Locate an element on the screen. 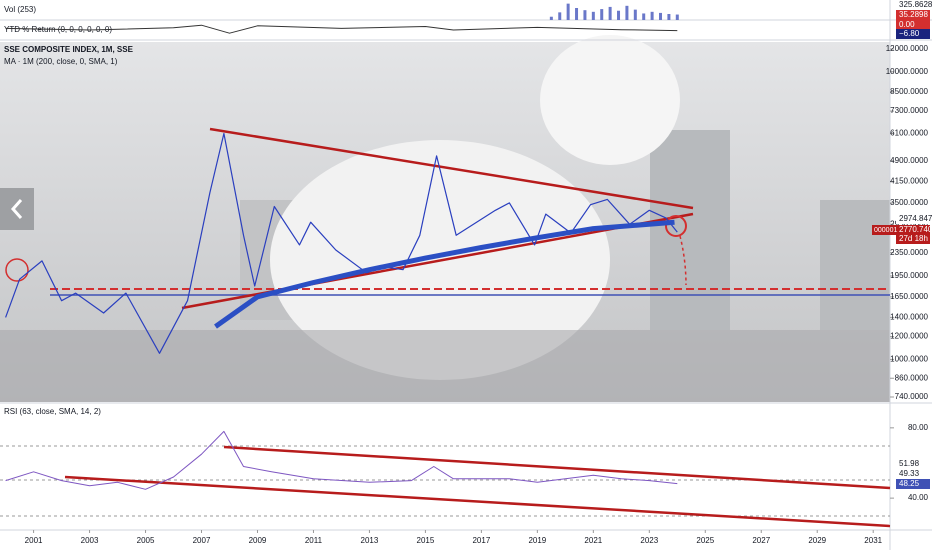  y-tick-label: 6100.0000 is located at coordinates (909, 133).